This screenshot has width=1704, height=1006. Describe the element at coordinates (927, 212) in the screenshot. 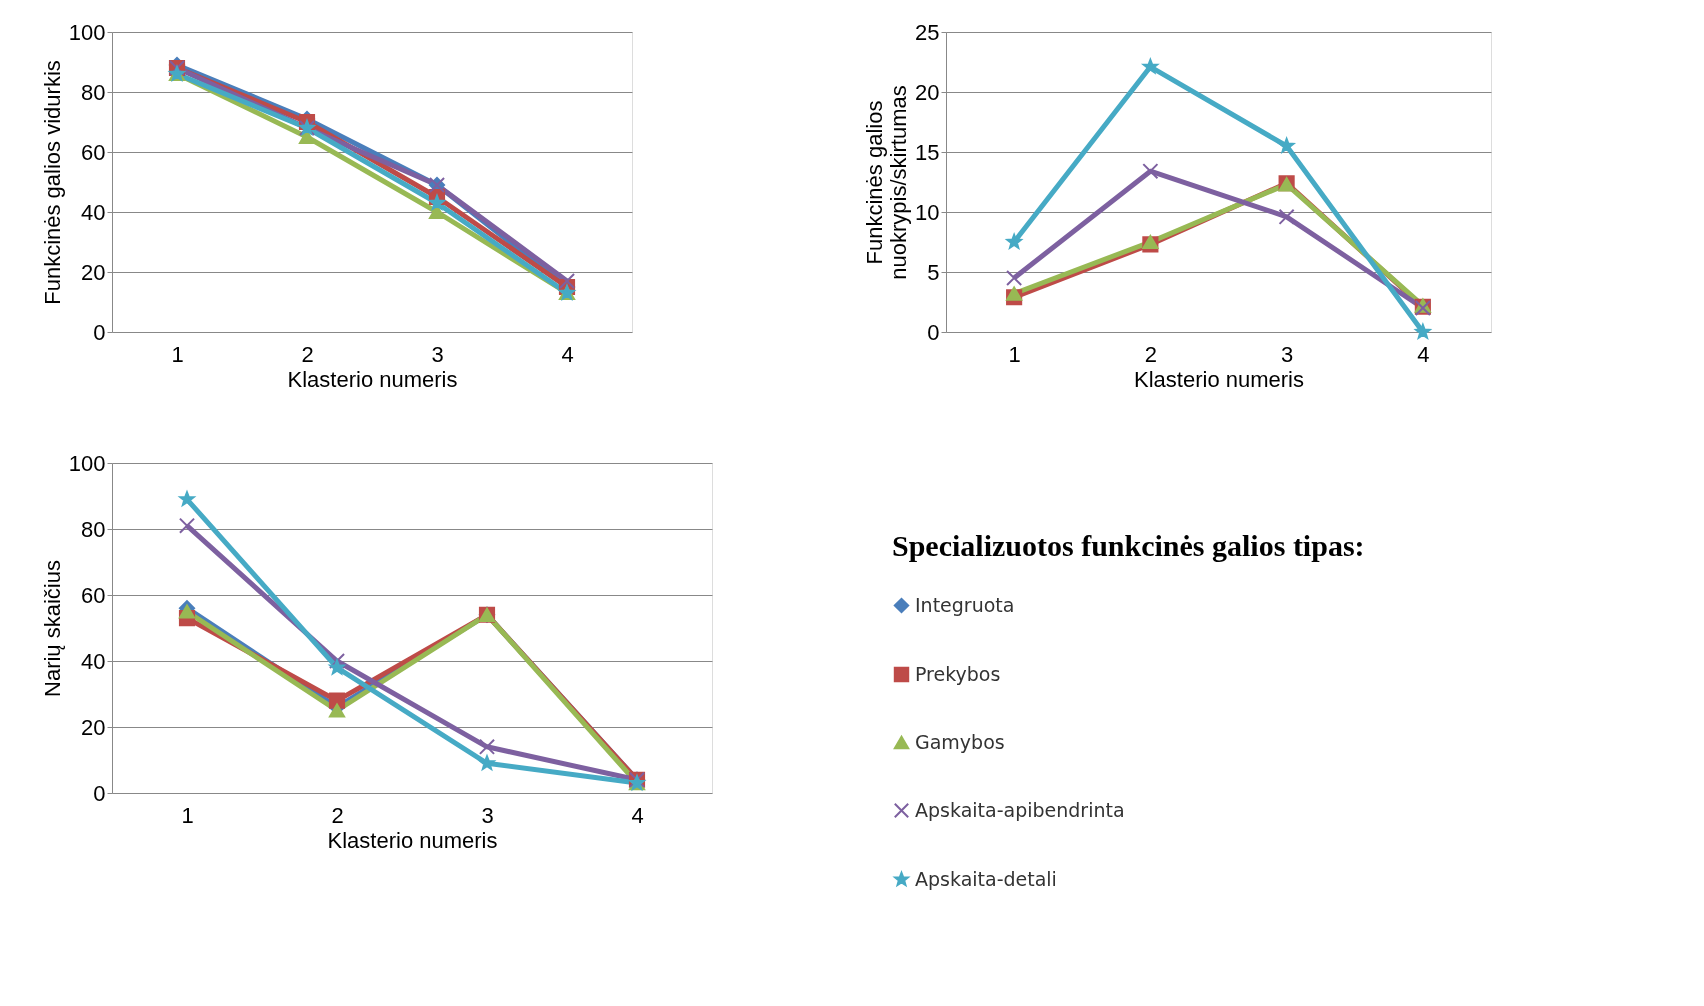

I see `y-tick-label: 10` at that location.